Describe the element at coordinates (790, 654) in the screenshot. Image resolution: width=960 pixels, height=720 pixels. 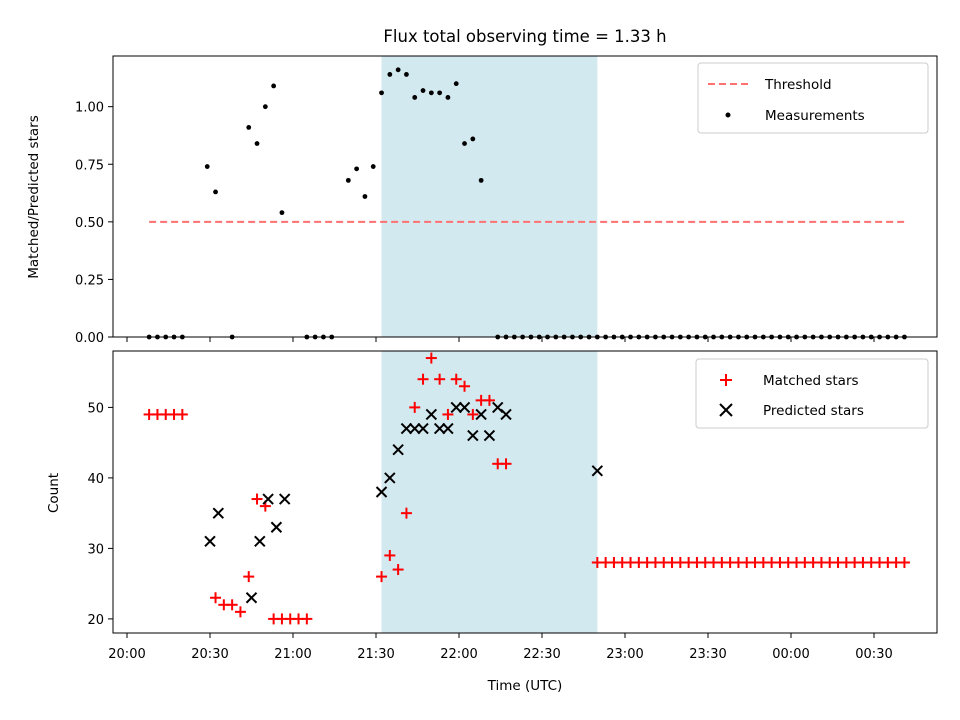
I see `x-tick-label: 00:00` at that location.